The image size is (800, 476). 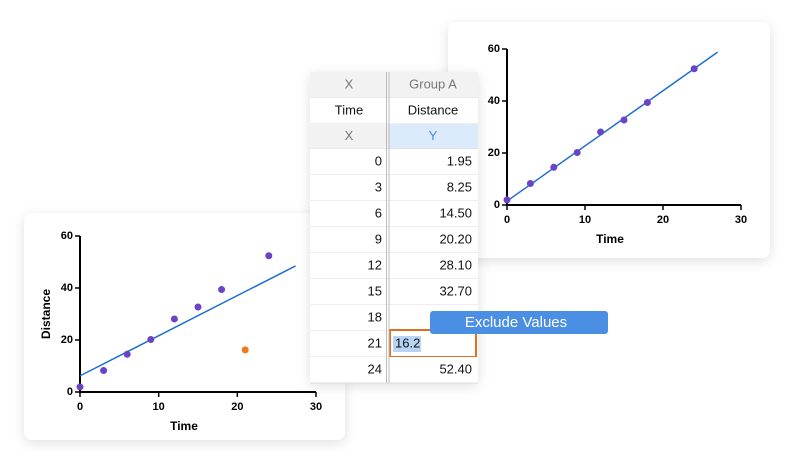 What do you see at coordinates (378, 186) in the screenshot?
I see `x-cell: 3` at bounding box center [378, 186].